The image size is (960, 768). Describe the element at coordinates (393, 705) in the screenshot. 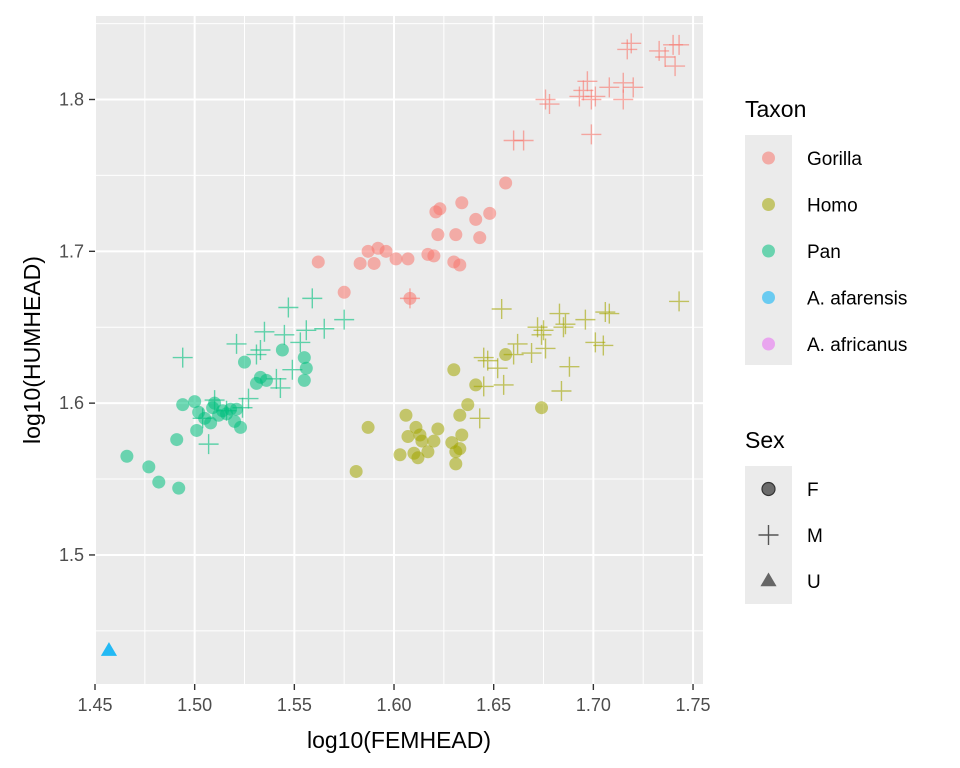

I see `x-tick-label: 1.60` at that location.